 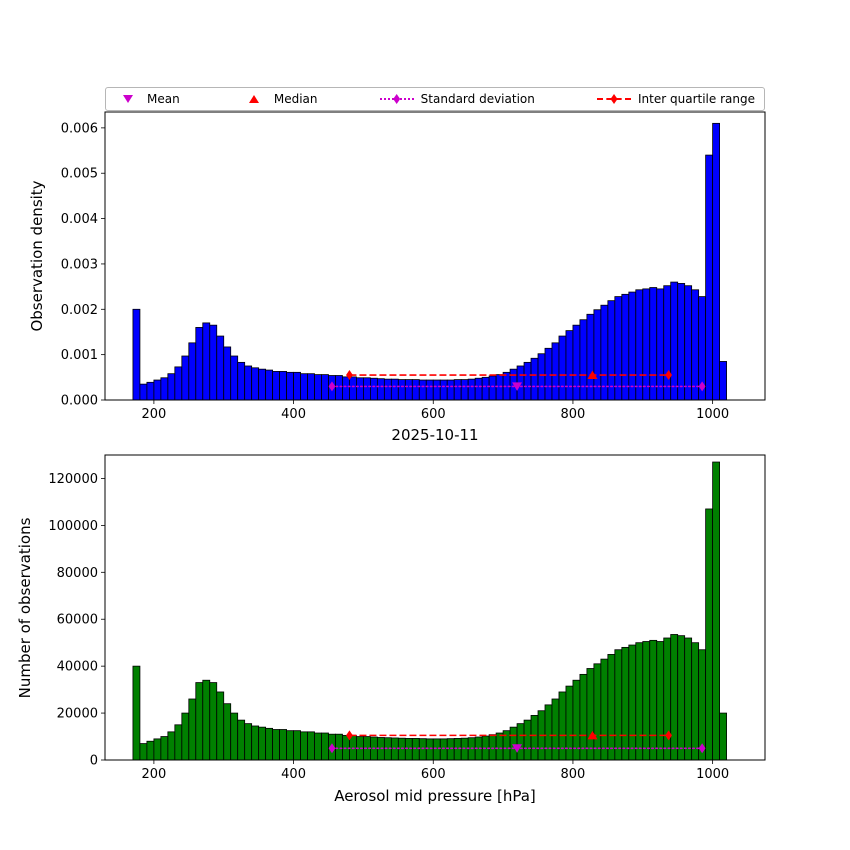 What do you see at coordinates (25, 607) in the screenshot?
I see `counts-y-axis-label: Number of observations` at bounding box center [25, 607].